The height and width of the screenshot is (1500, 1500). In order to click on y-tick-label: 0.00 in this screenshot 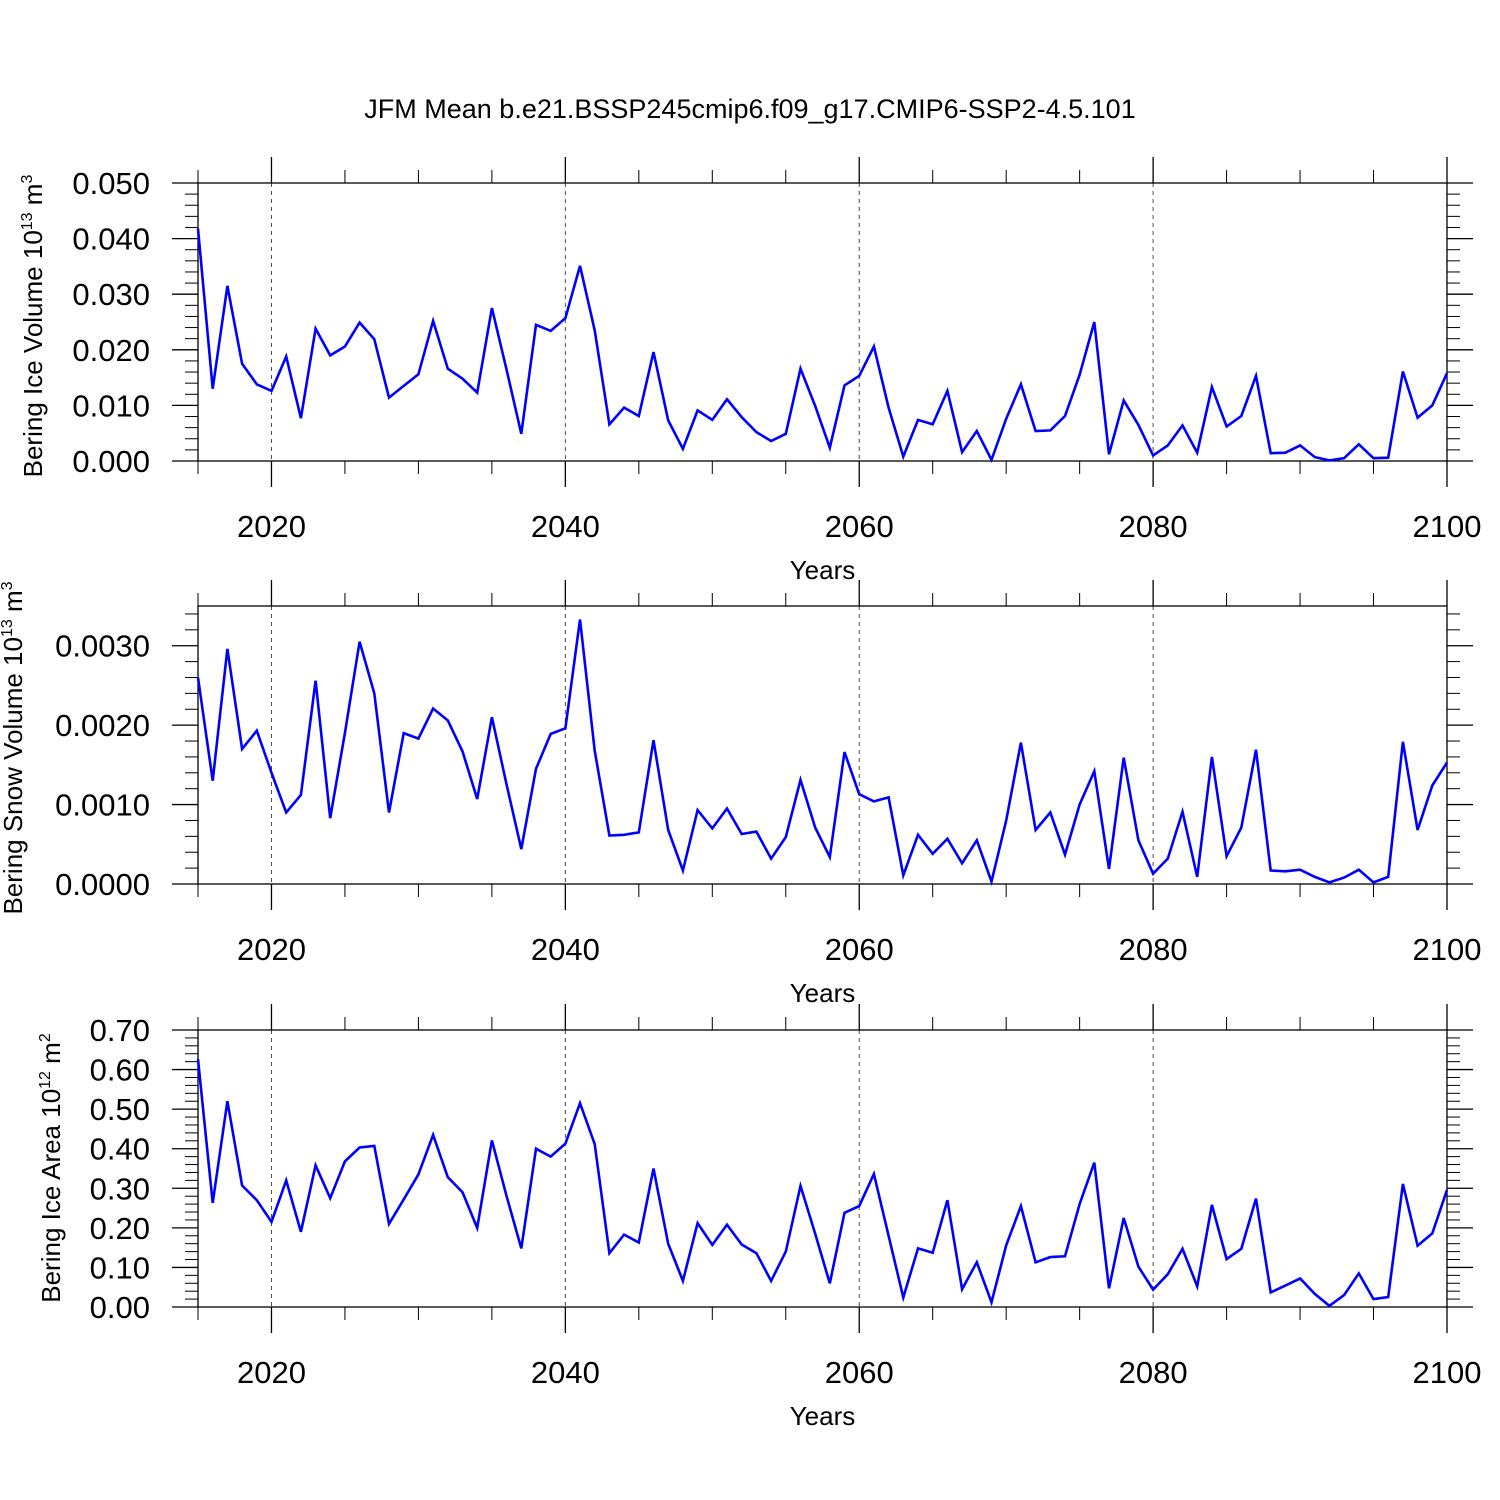, I will do `click(120, 1307)`.